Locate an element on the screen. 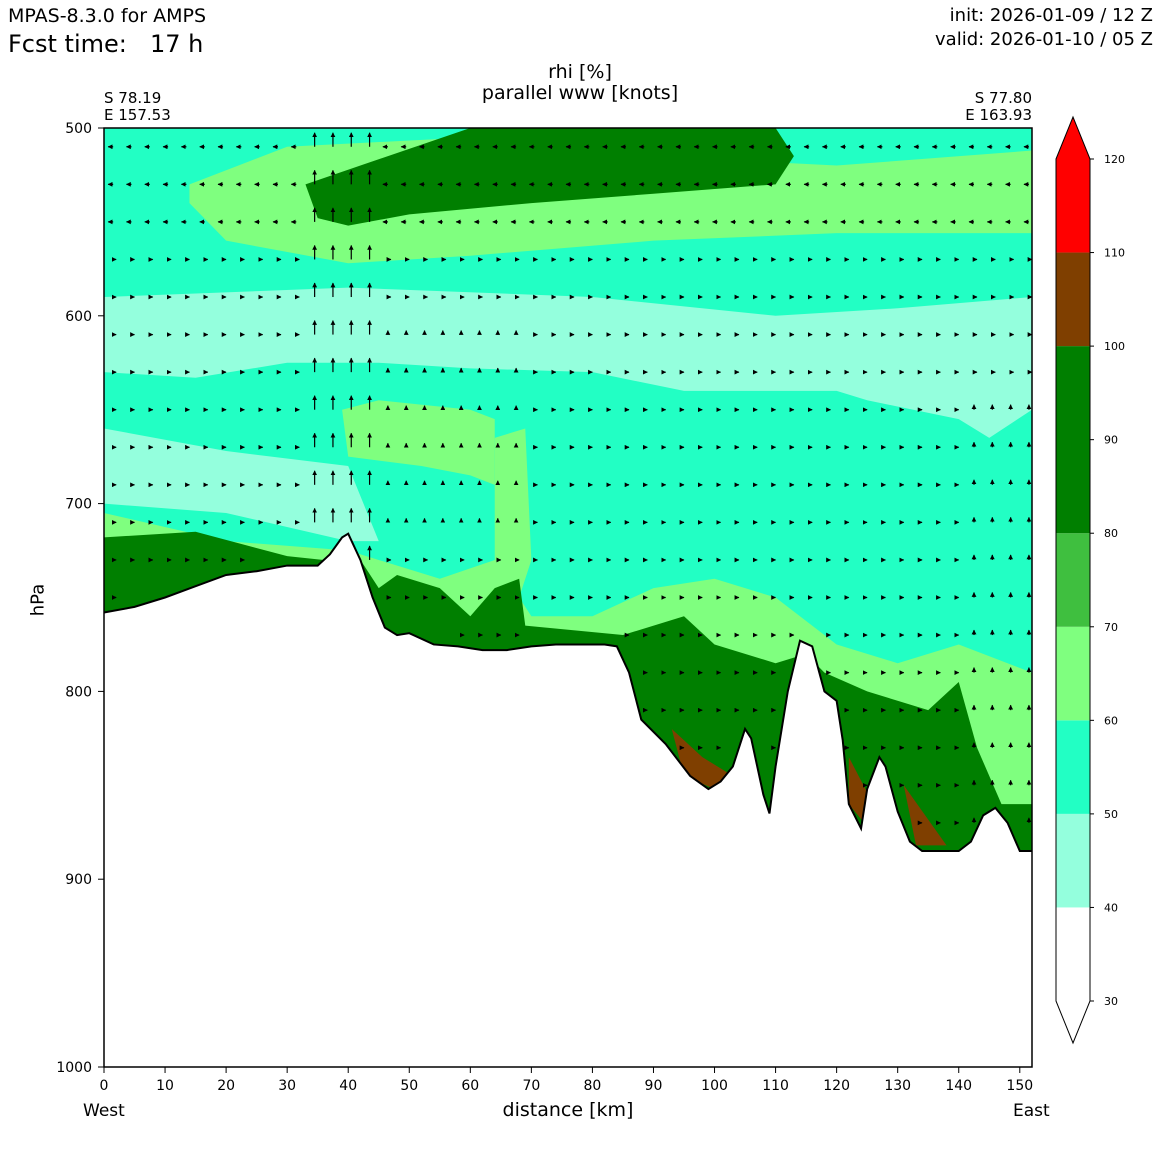  x-axis-ticks: 0 10 20 30 40 50 60 70 80 90 100 110 120 130 140 150 is located at coordinates (566, 1080).